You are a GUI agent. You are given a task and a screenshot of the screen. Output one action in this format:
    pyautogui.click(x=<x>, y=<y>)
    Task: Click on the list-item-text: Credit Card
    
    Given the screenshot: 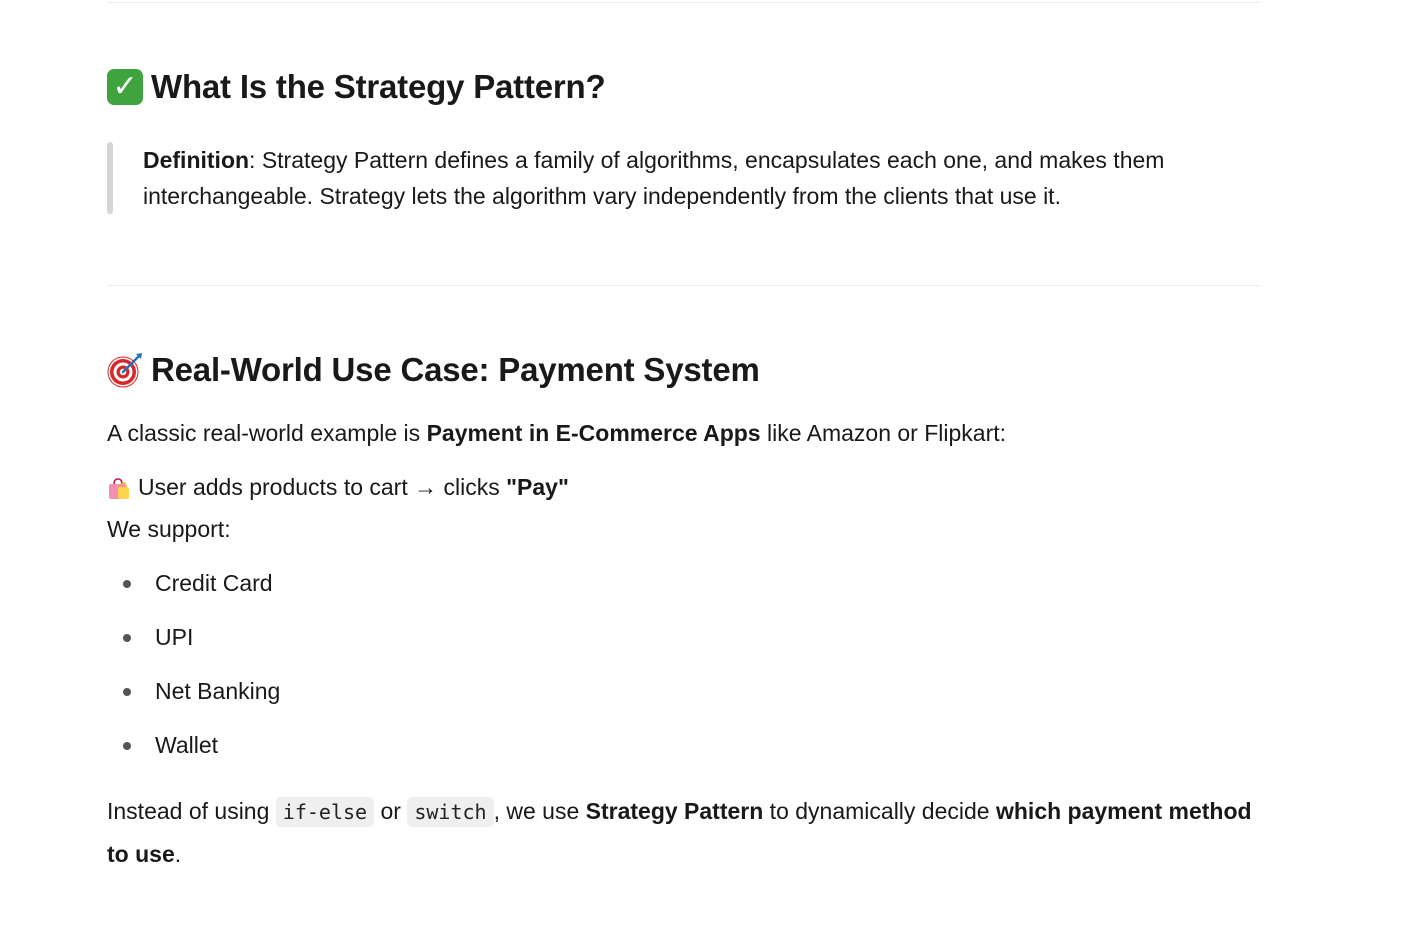 What is the action you would take?
    pyautogui.click(x=214, y=583)
    